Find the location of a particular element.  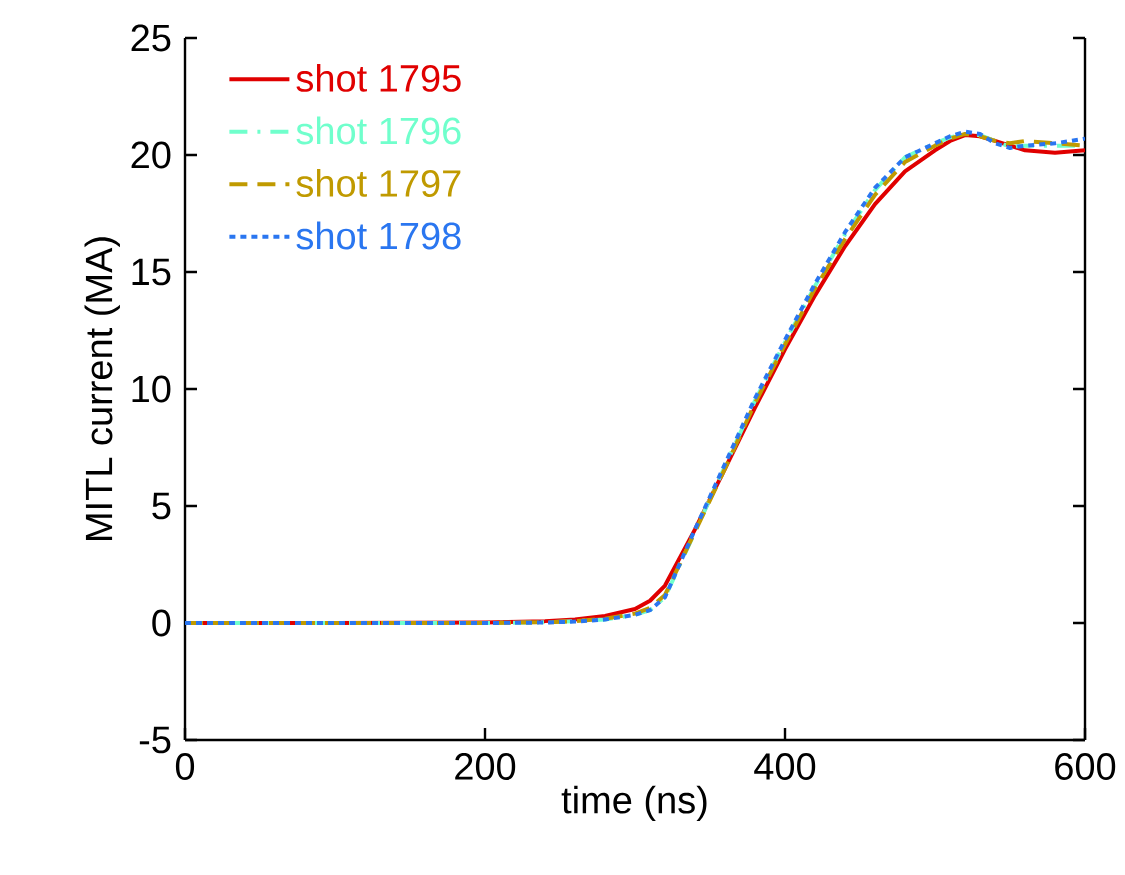

y-tick-label: 10 is located at coordinates (151, 389).